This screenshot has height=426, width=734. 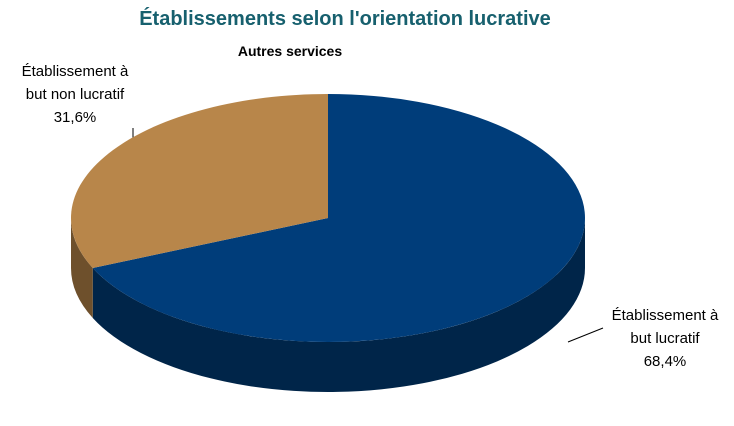 I want to click on slice-label: Établissement à but non lucratif 31,6%, so click(x=75, y=94).